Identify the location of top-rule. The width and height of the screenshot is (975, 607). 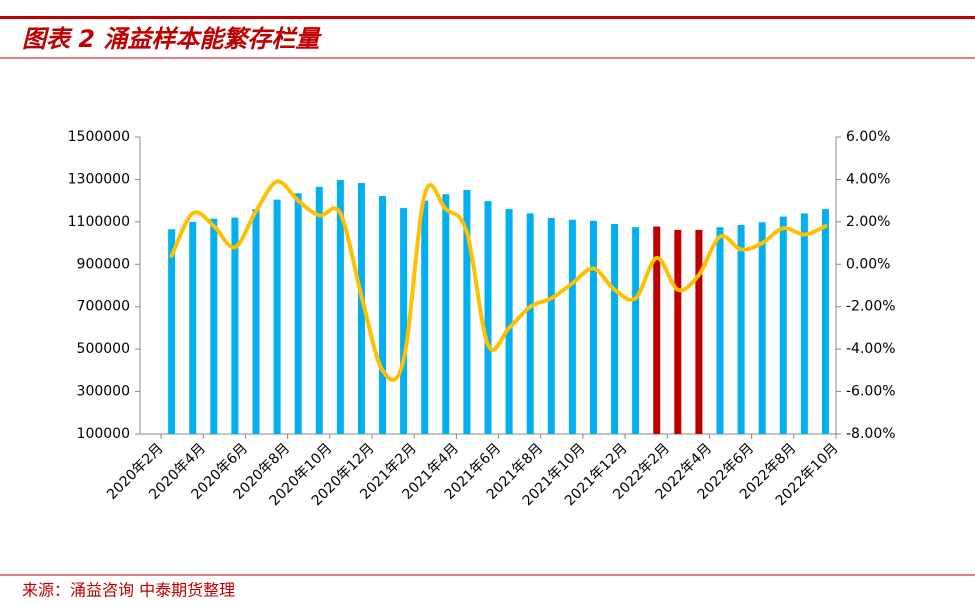
(487, 17).